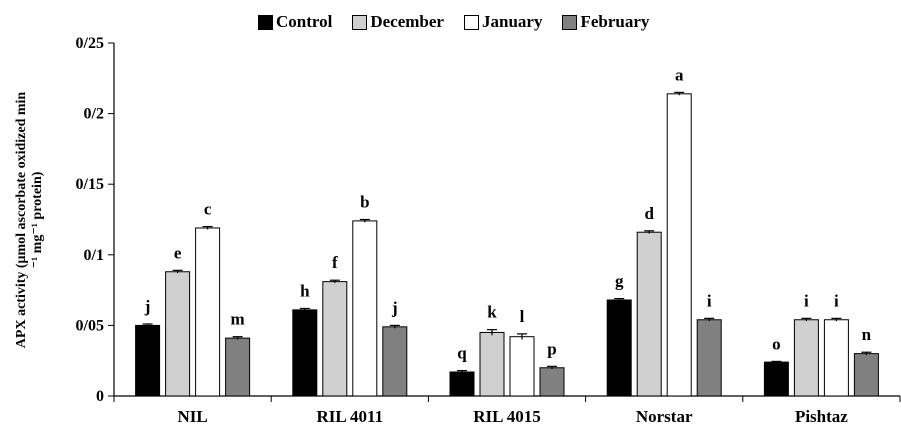 Image resolution: width=901 pixels, height=424 pixels. I want to click on significance-letter: p, so click(551, 348).